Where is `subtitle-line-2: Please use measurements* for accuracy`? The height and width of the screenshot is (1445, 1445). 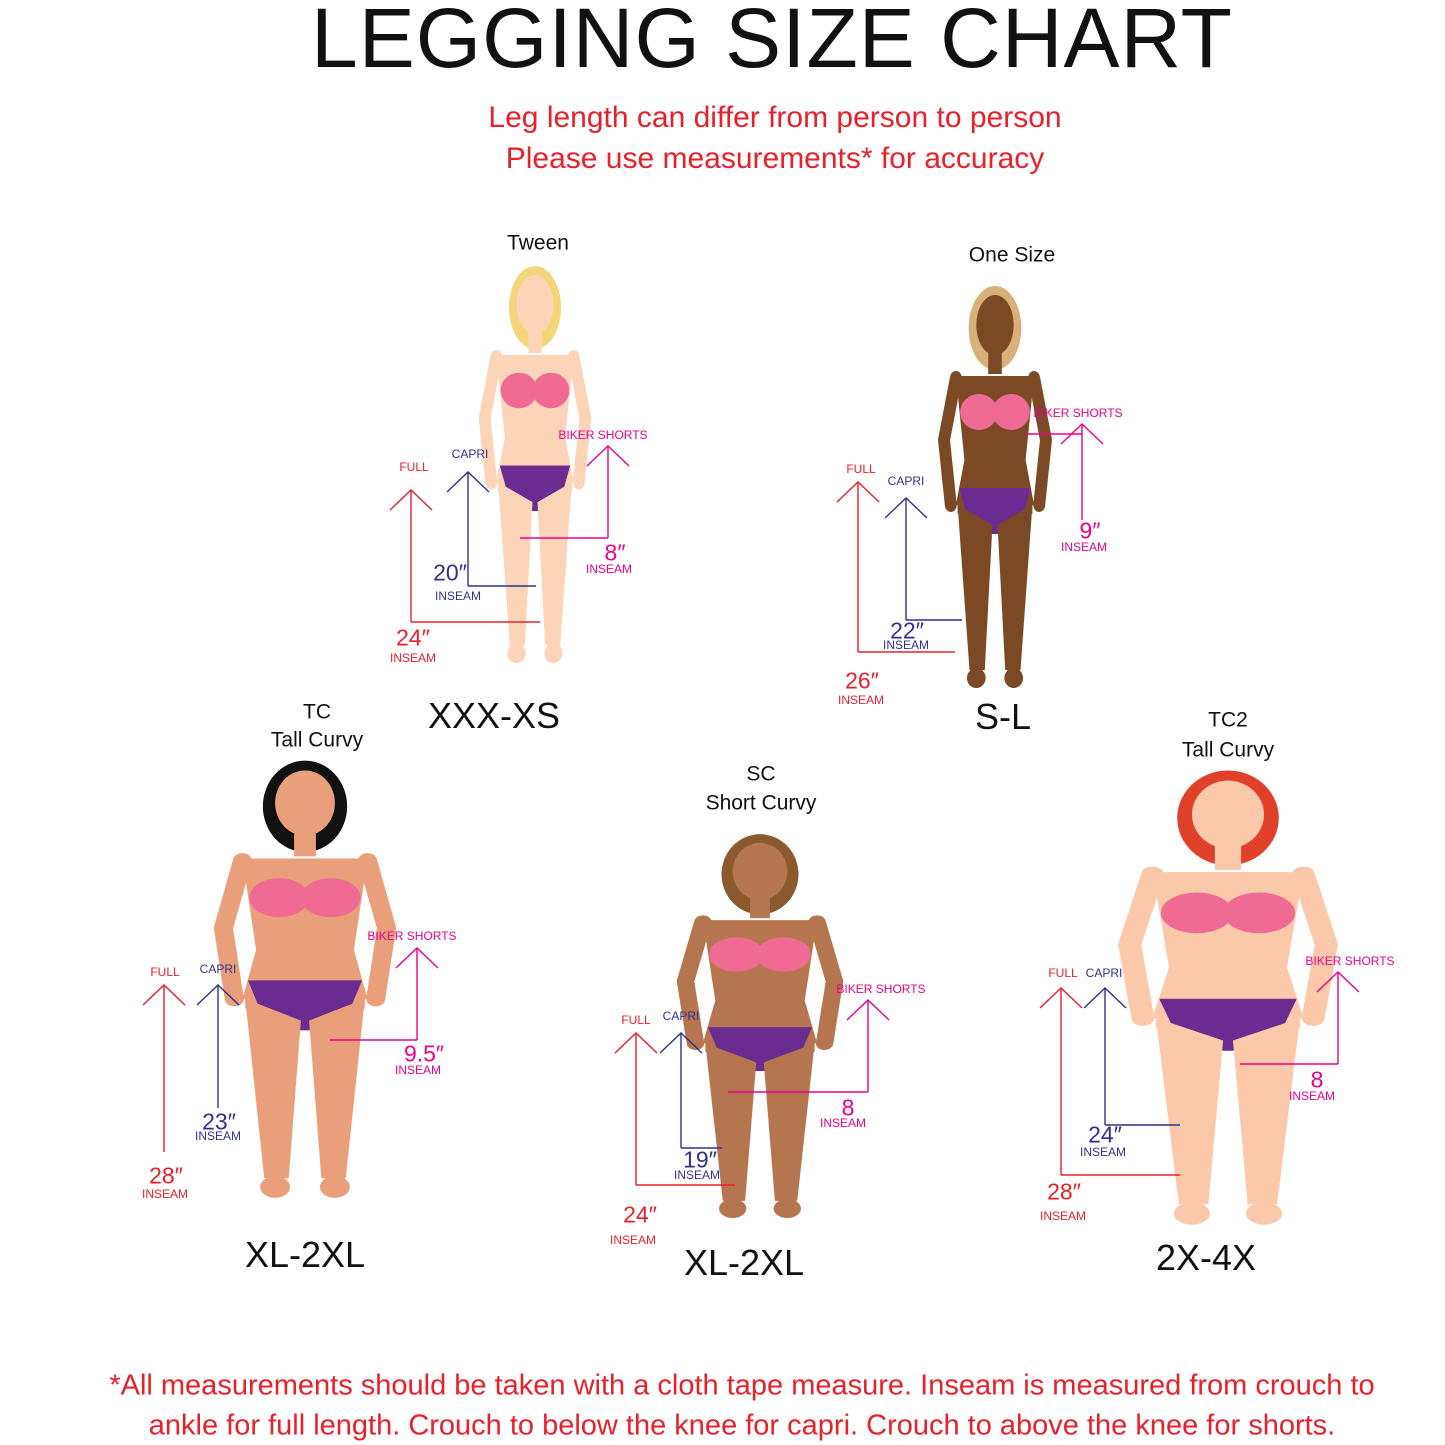
subtitle-line-2: Please use measurements* for accuracy is located at coordinates (775, 158).